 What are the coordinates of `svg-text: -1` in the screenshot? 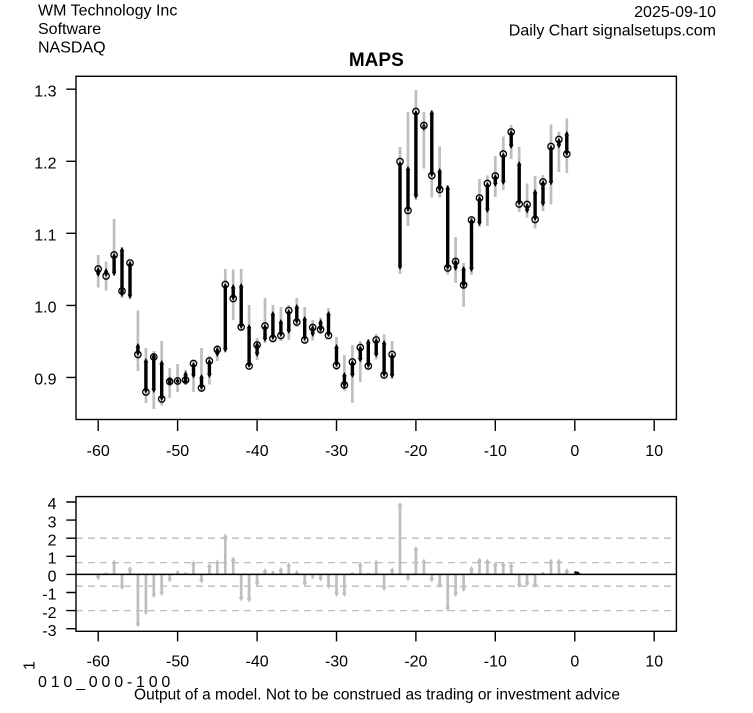 It's located at (49, 595).